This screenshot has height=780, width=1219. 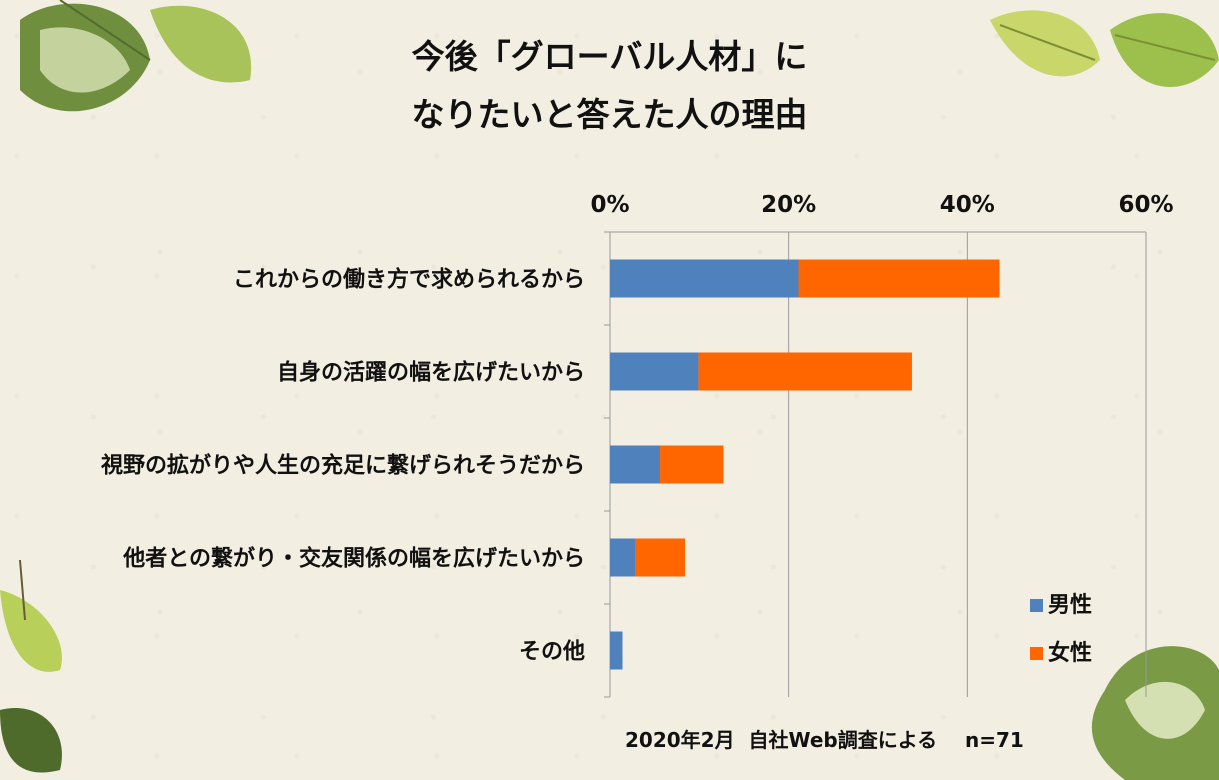 What do you see at coordinates (1070, 653) in the screenshot?
I see `legend-label: 女性` at bounding box center [1070, 653].